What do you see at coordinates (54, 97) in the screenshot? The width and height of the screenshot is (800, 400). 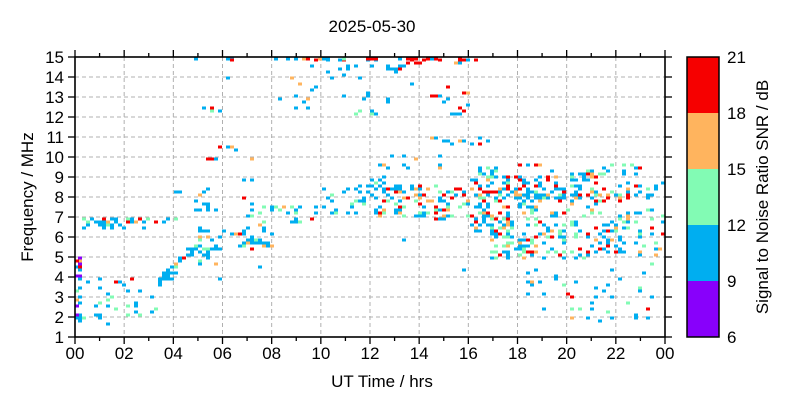 I see `y-tick-label: 13` at bounding box center [54, 97].